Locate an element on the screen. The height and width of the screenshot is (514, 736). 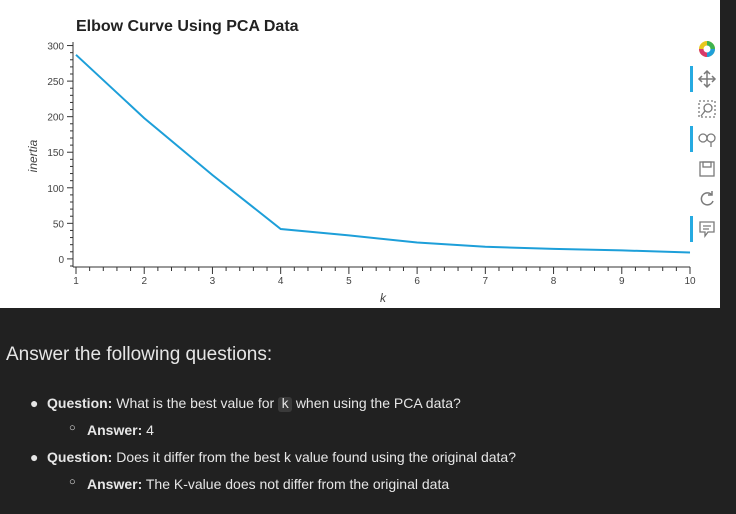
y-axis-label: inertia is located at coordinates (33, 155).